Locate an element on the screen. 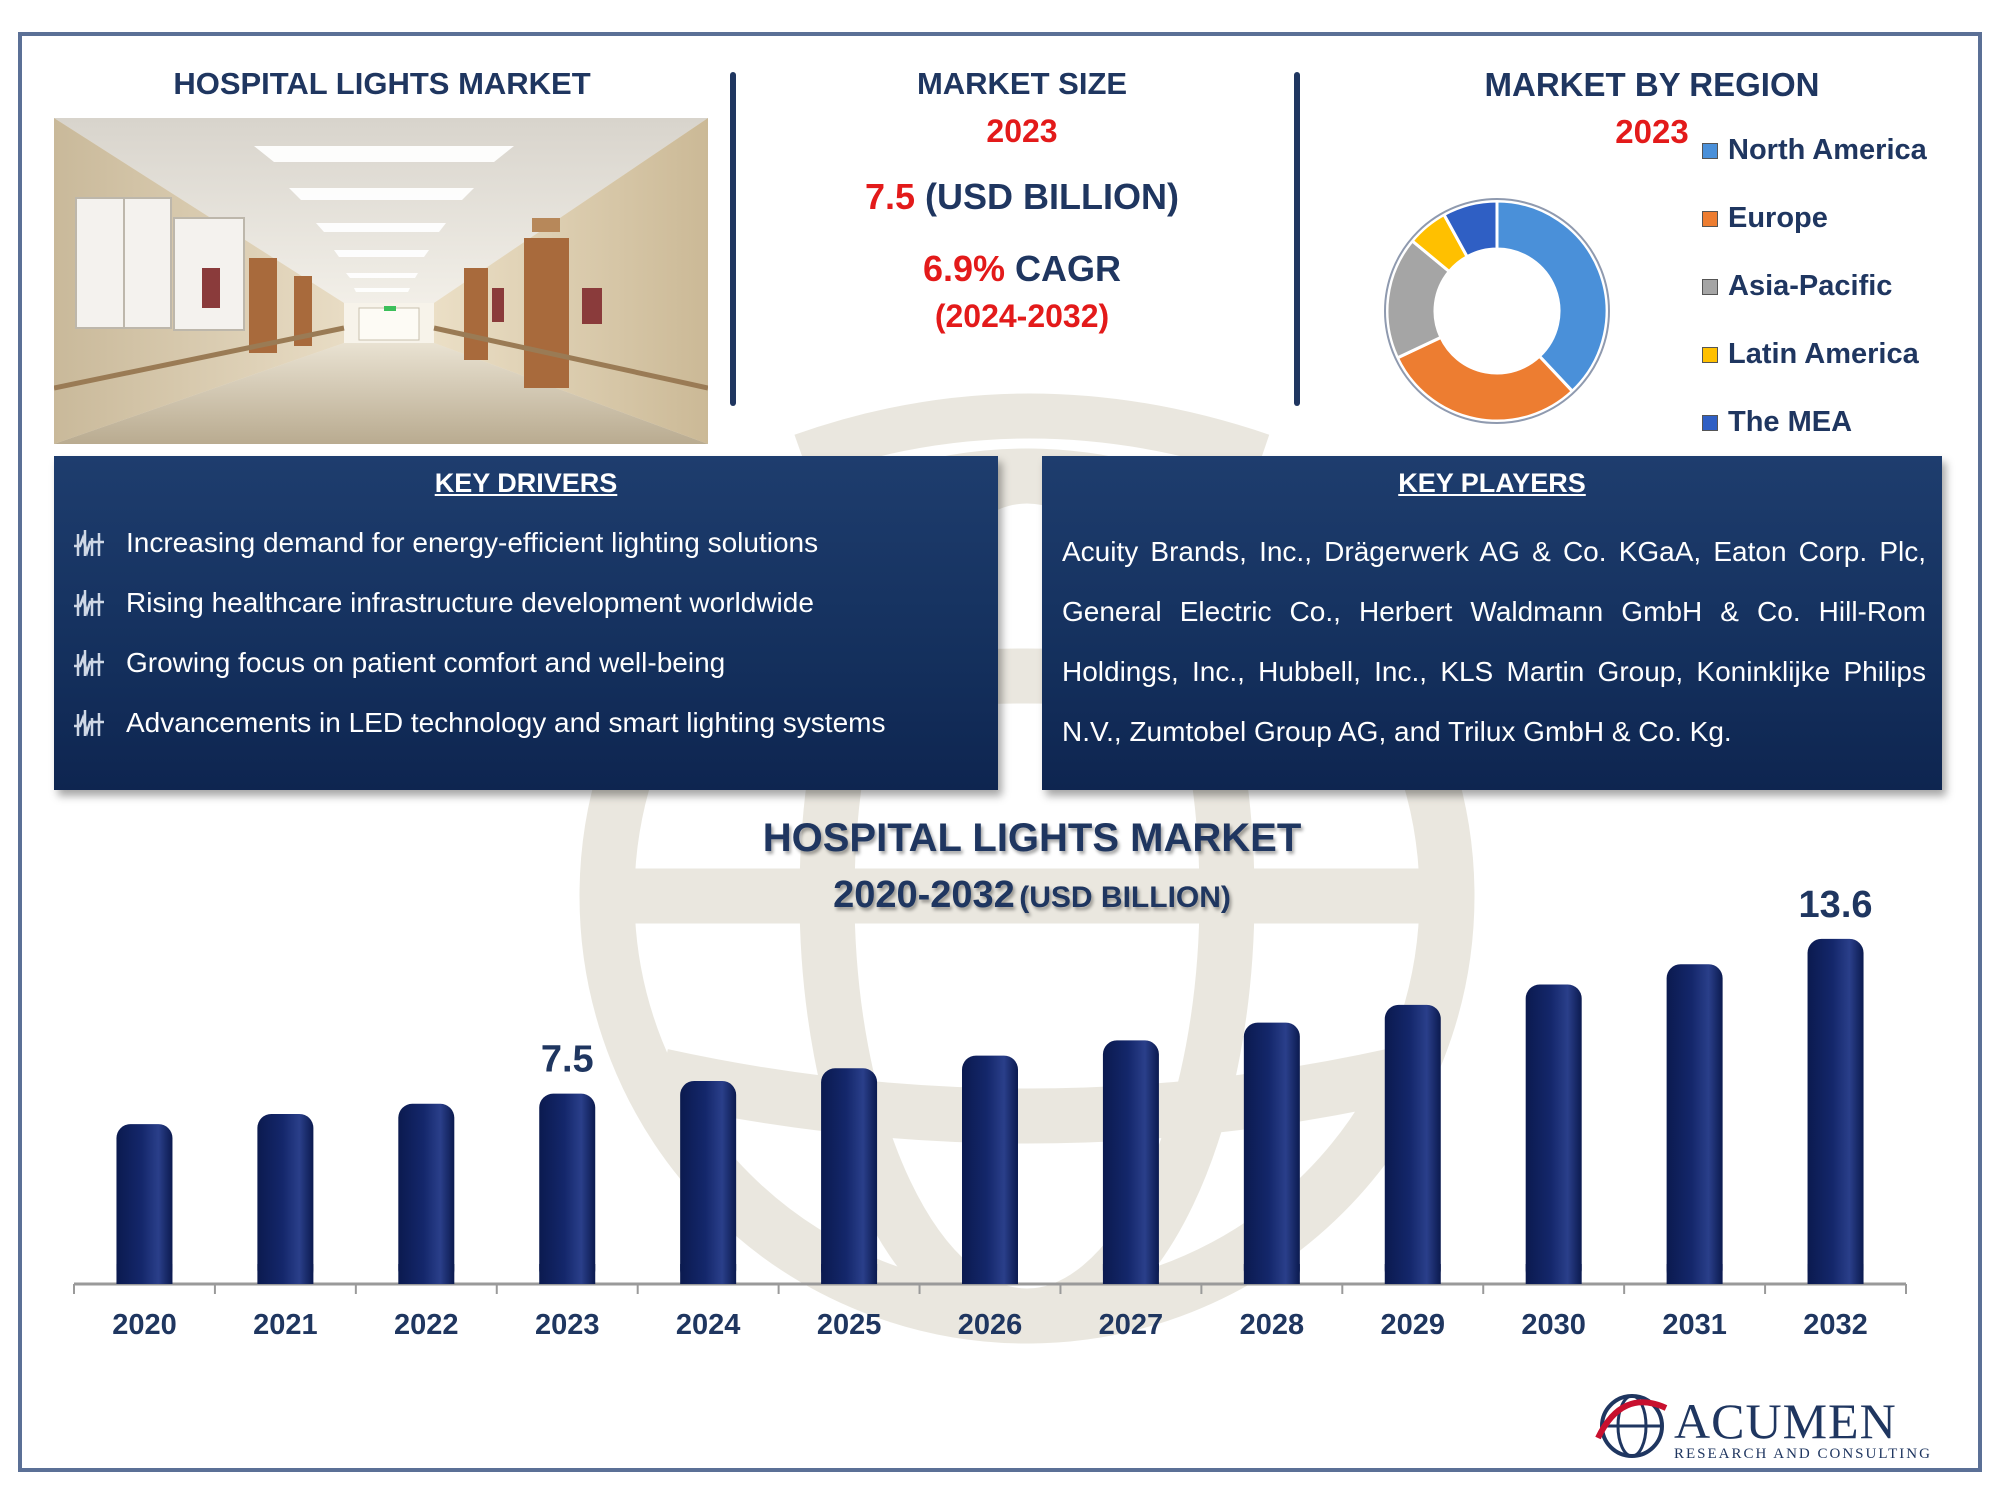  legend-europe: Europe is located at coordinates (1765, 218).